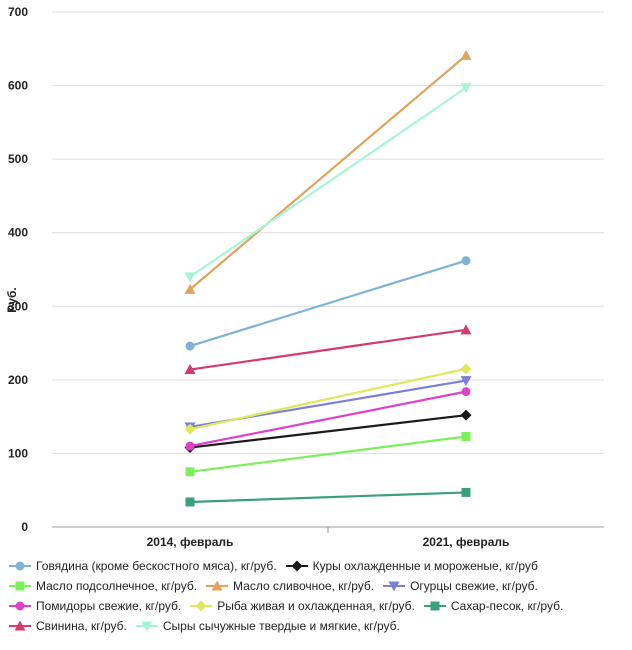 This screenshot has width=632, height=650. I want to click on legend-label: Сыры сычужные твердые и мягкие, кг/руб., so click(281, 626).